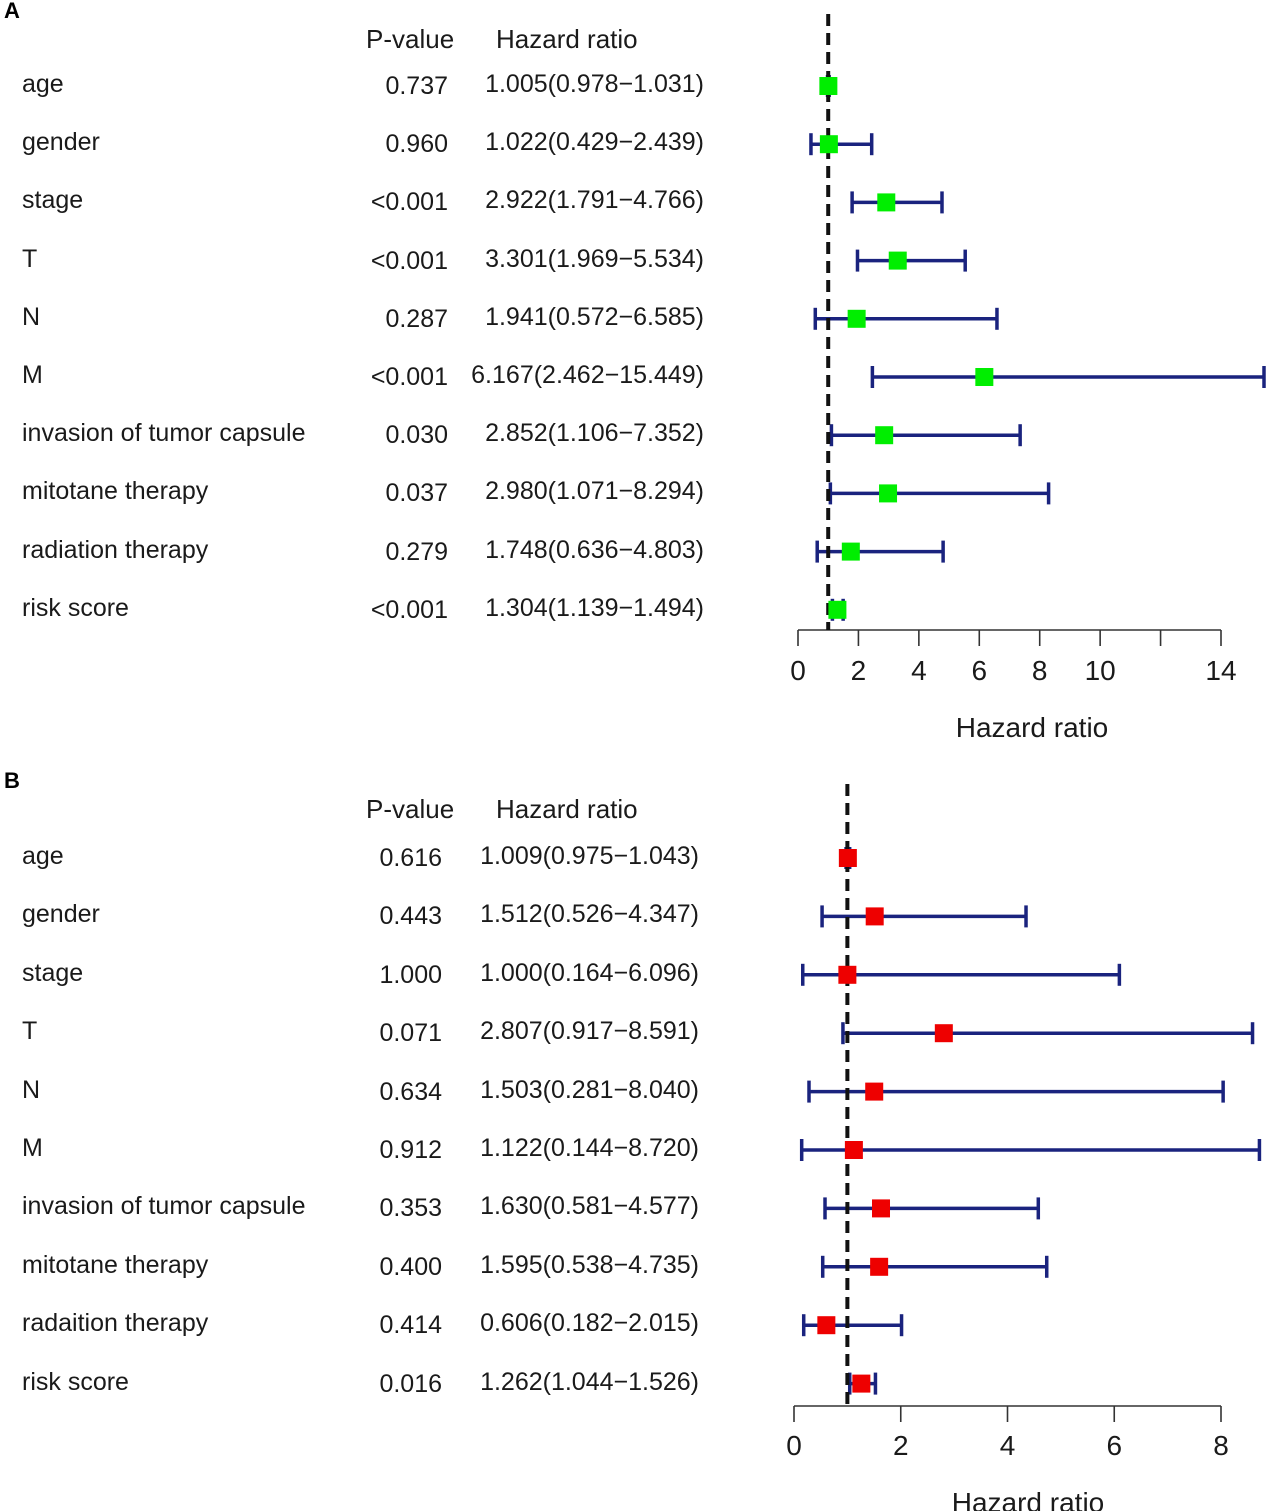  What do you see at coordinates (410, 974) in the screenshot?
I see `pvalue-cell: 1.000` at bounding box center [410, 974].